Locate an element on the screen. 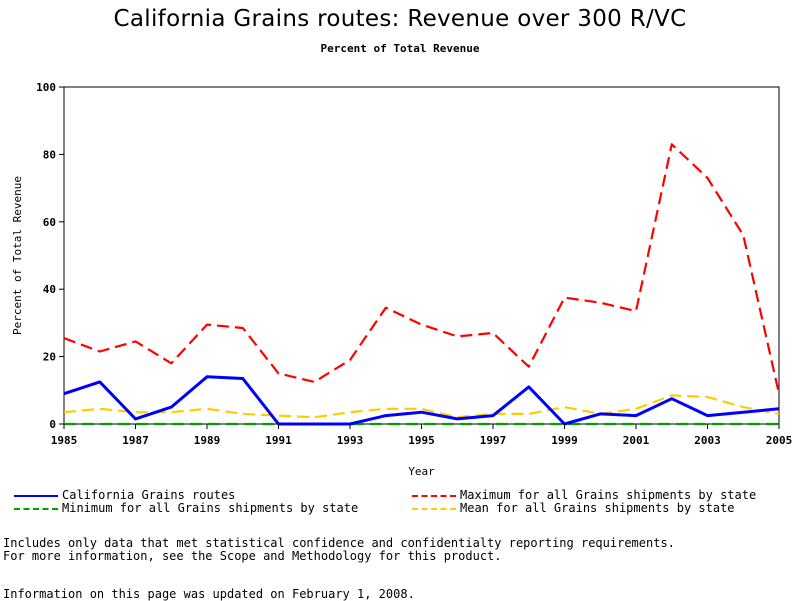 The width and height of the screenshot is (800, 601). x-tick-label: 1997 is located at coordinates (493, 440).